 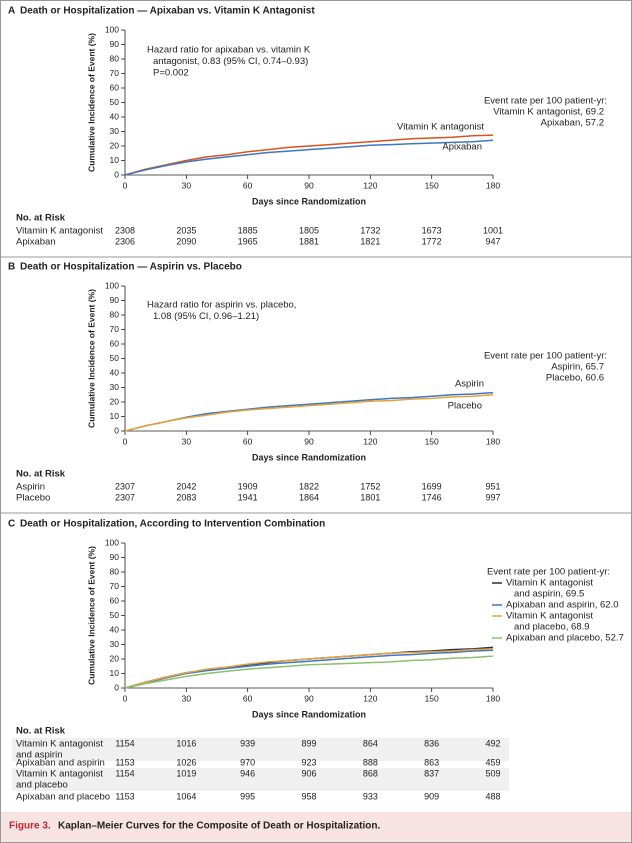 What do you see at coordinates (469, 384) in the screenshot?
I see `curve-label: Aspirin` at bounding box center [469, 384].